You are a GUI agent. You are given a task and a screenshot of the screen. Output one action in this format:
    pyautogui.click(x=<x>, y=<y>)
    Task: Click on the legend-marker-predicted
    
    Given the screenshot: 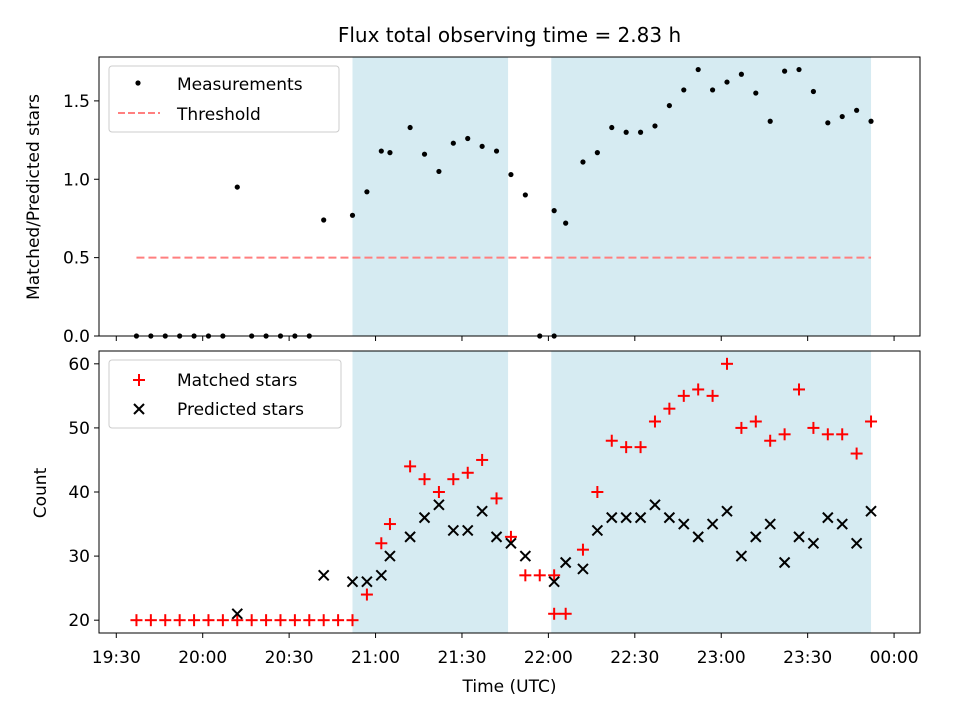 What is the action you would take?
    pyautogui.click(x=139, y=409)
    